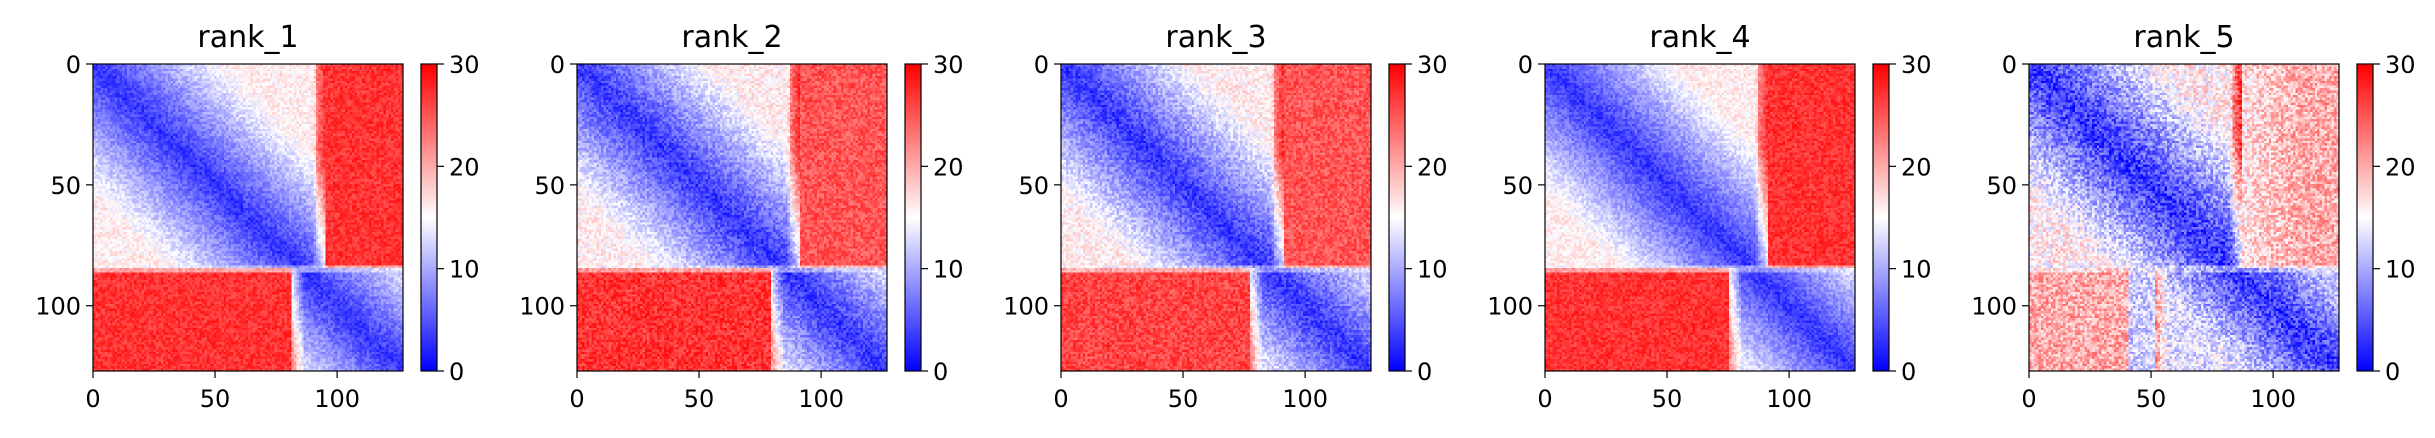 This screenshot has height=438, width=2435. I want to click on panel-title: rank_2, so click(731, 37).